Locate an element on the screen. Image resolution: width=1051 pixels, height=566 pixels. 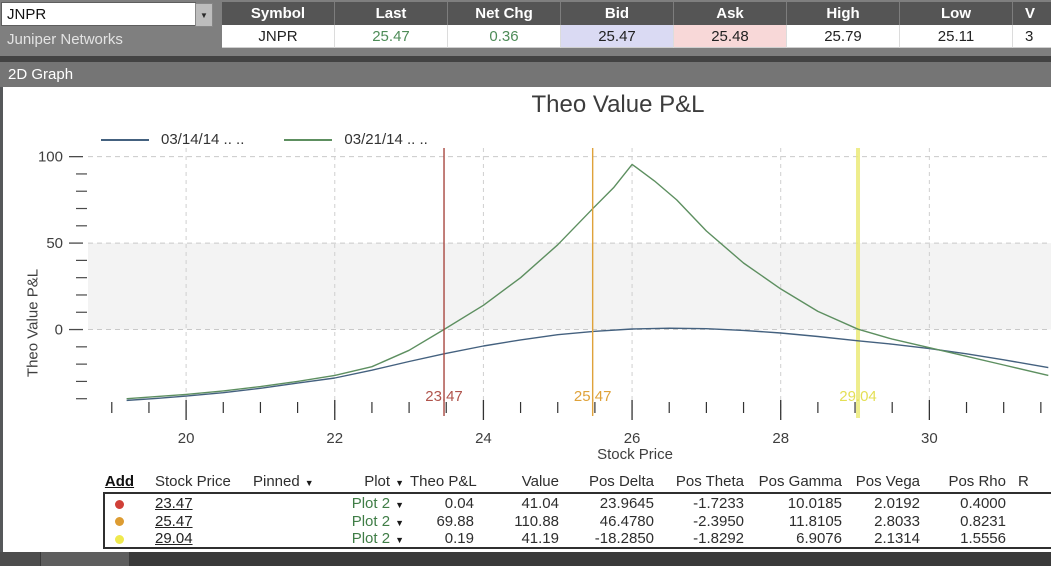
header-plot-dropdown: Plot ▼ is located at coordinates (384, 481).